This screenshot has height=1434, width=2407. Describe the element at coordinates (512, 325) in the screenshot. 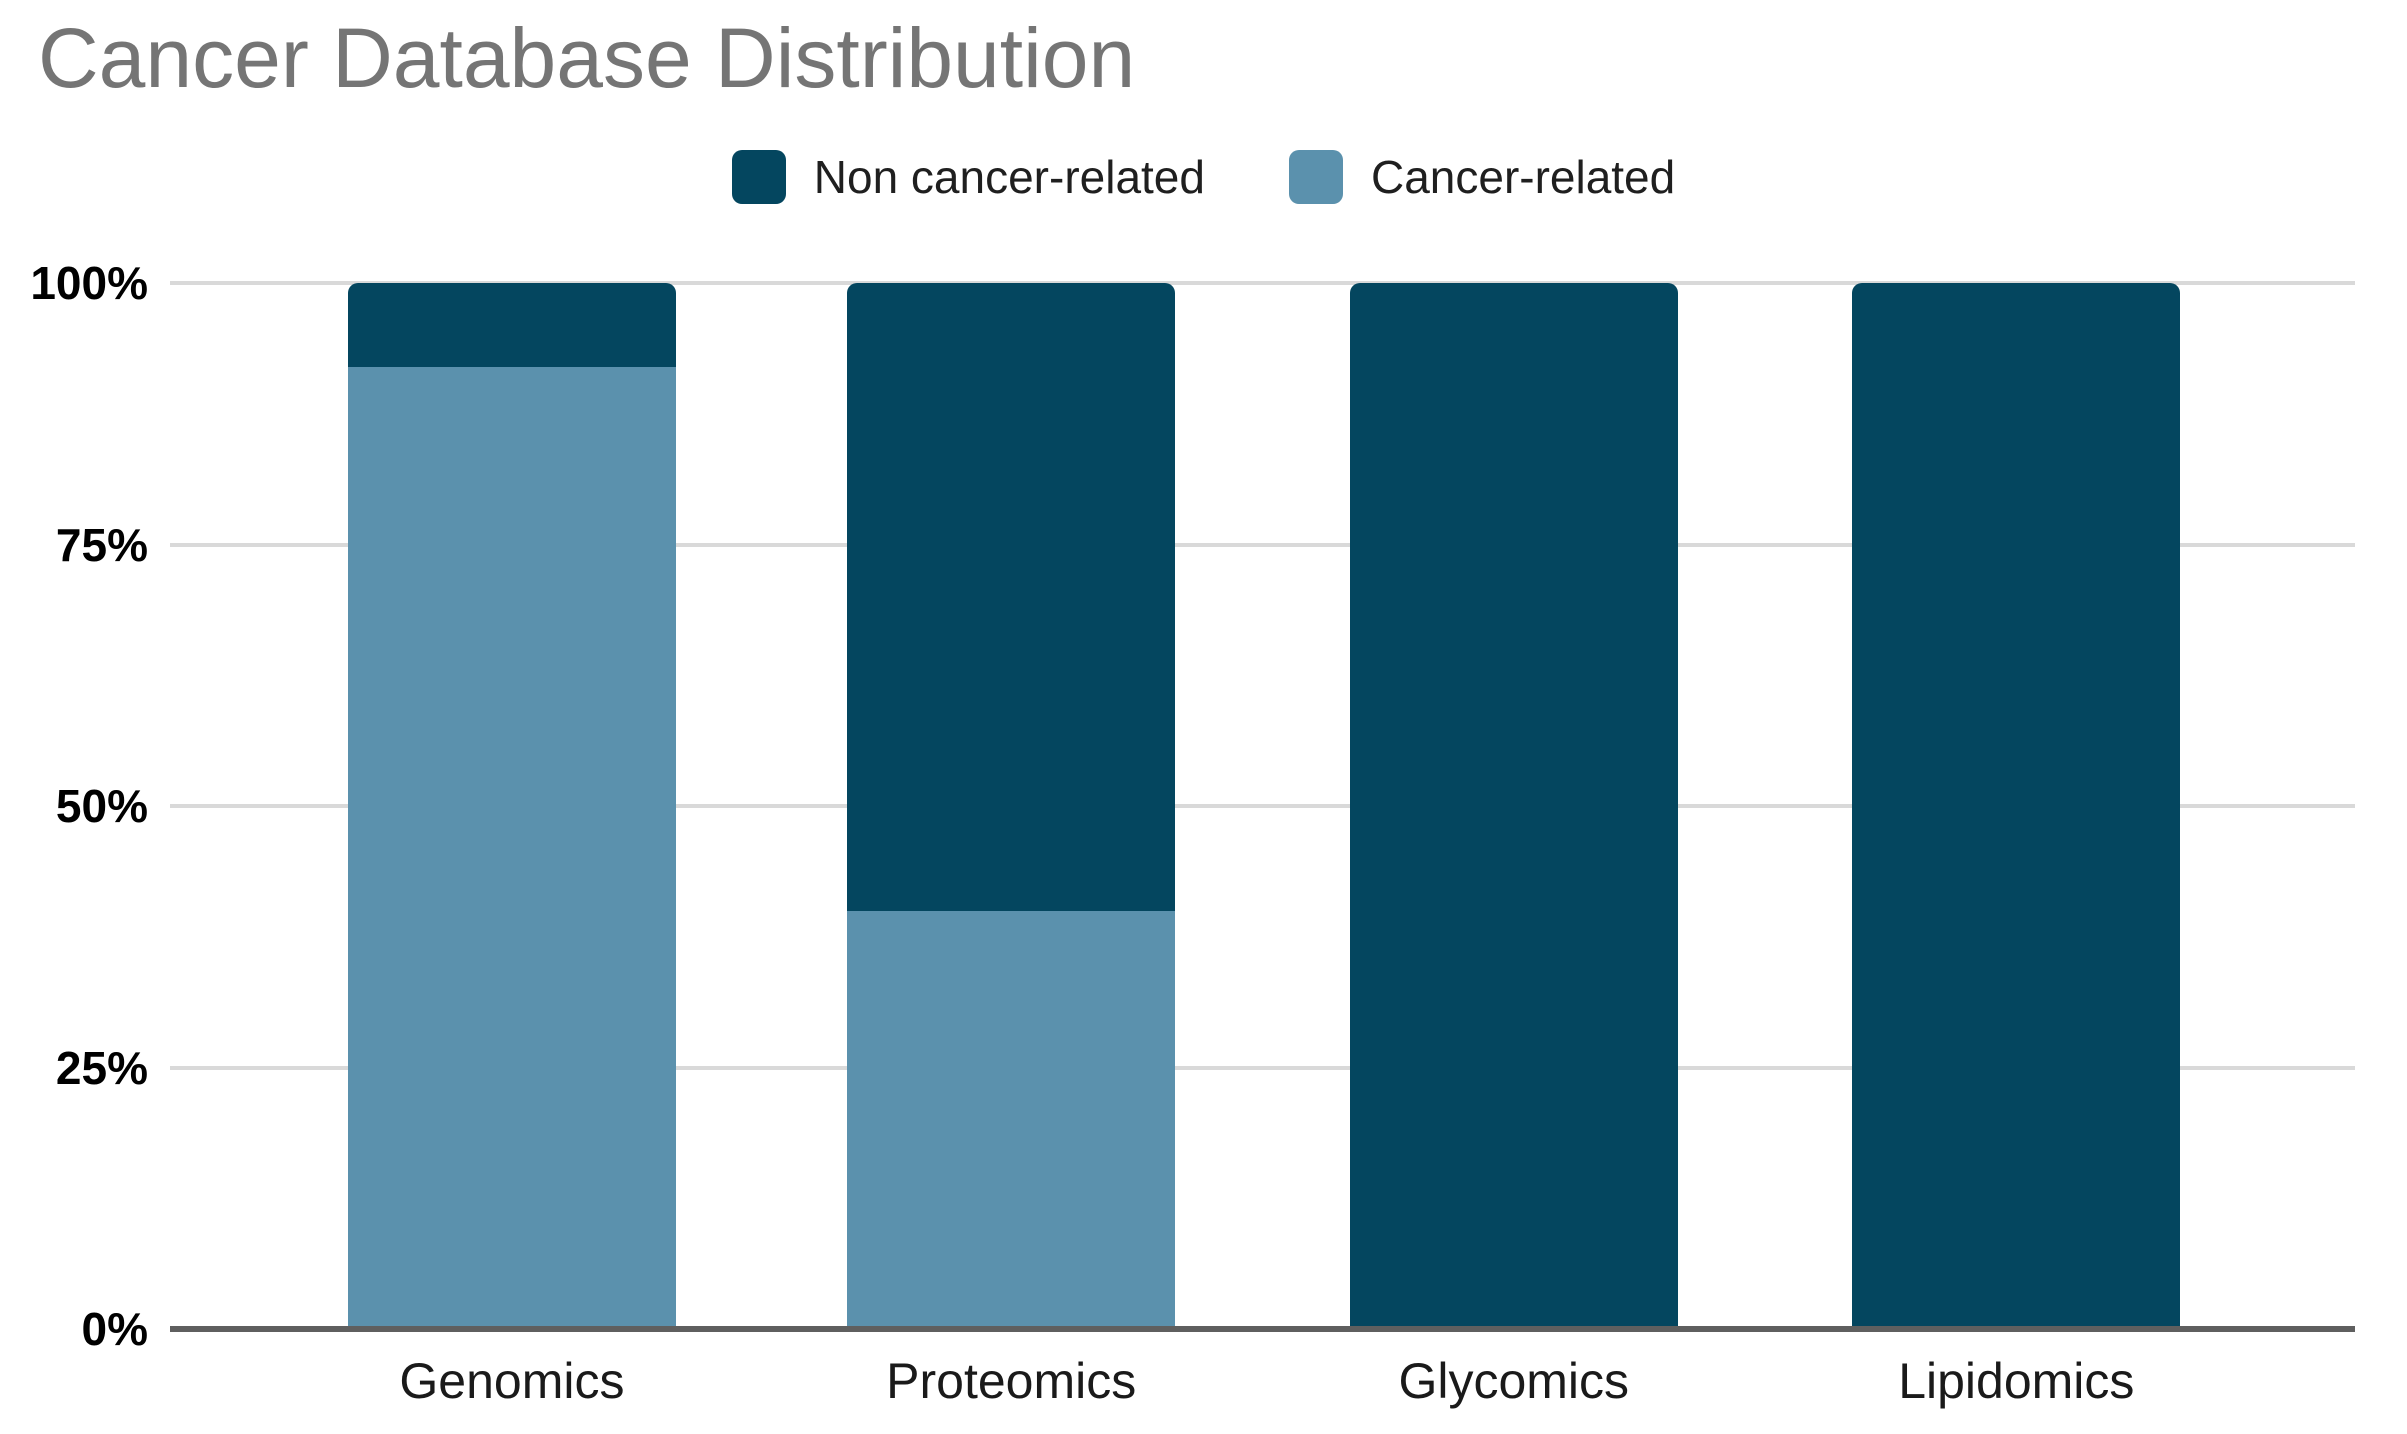

I see `bar-segment-genomics-non-cancer-related` at that location.